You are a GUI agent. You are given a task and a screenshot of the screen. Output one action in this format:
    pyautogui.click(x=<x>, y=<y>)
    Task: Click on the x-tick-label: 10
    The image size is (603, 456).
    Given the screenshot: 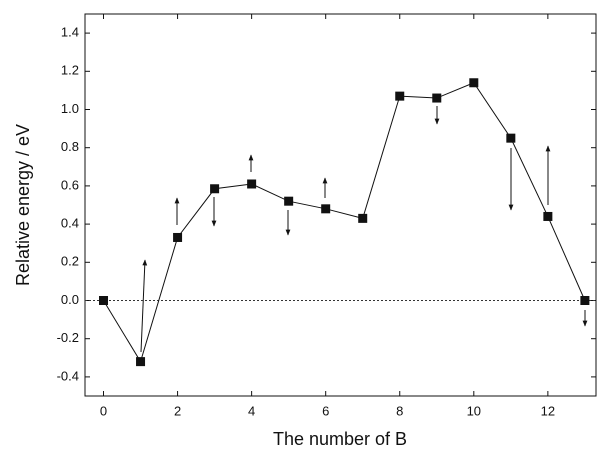 What is the action you would take?
    pyautogui.click(x=474, y=410)
    